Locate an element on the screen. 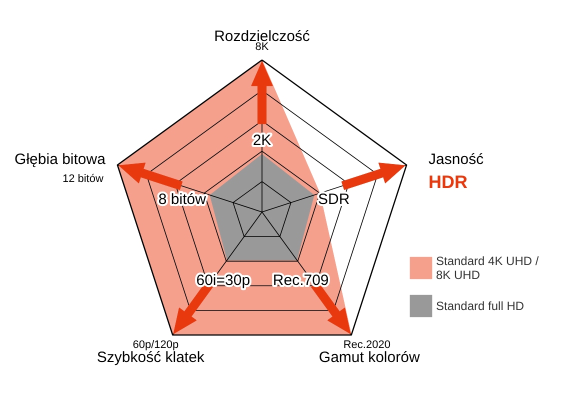  text: HDR is located at coordinates (448, 182).